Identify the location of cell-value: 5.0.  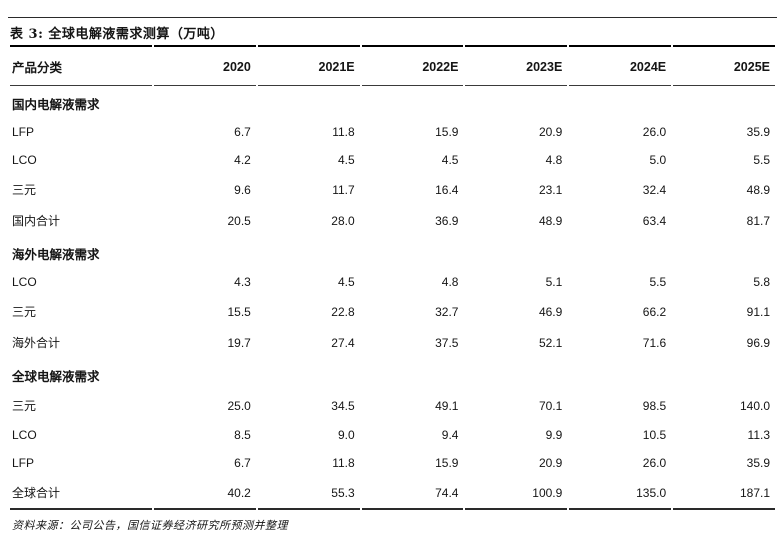
(658, 160).